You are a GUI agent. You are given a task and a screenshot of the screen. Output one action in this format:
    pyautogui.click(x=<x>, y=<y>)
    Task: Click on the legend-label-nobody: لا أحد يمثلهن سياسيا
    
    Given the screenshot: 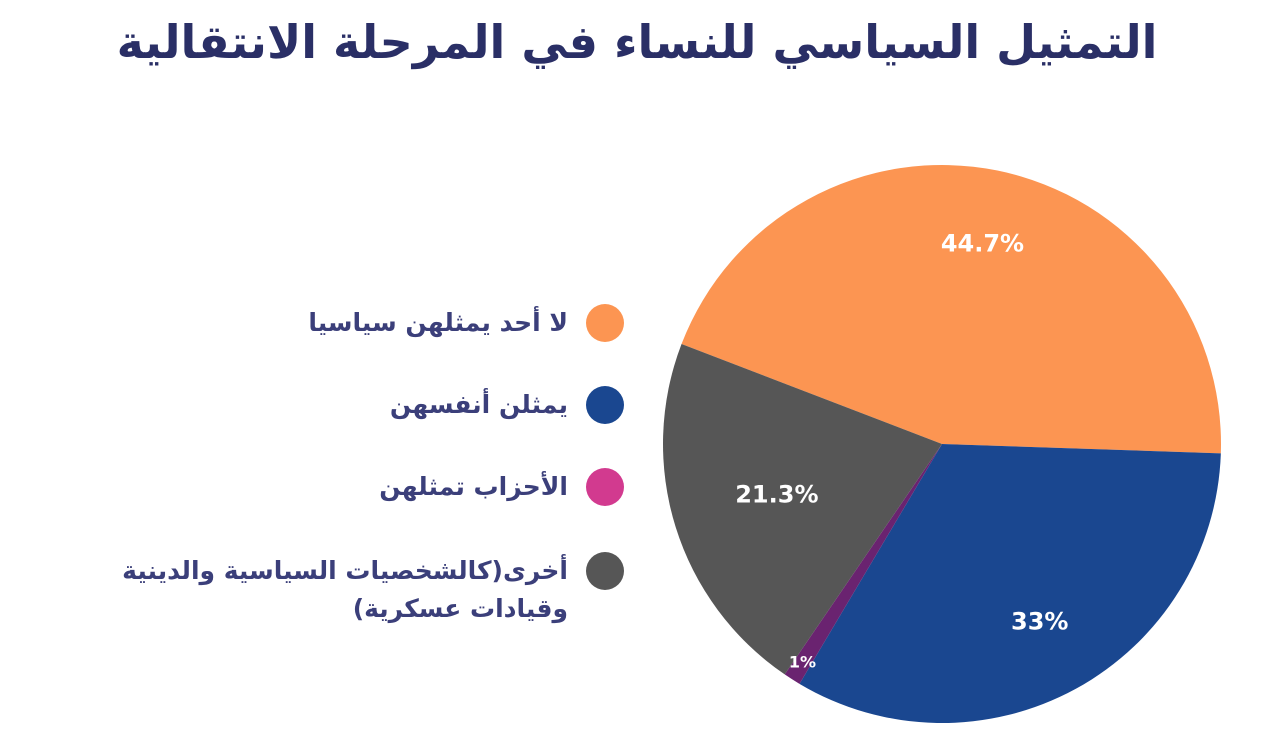 What is the action you would take?
    pyautogui.click(x=438, y=322)
    